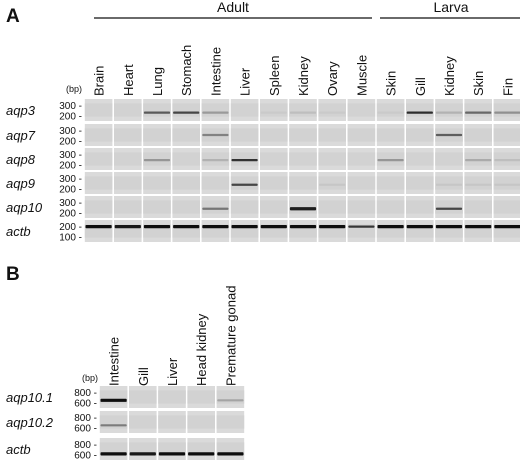 The height and width of the screenshot is (471, 520). What do you see at coordinates (274, 76) in the screenshot?
I see `lane-label: Spleen` at bounding box center [274, 76].